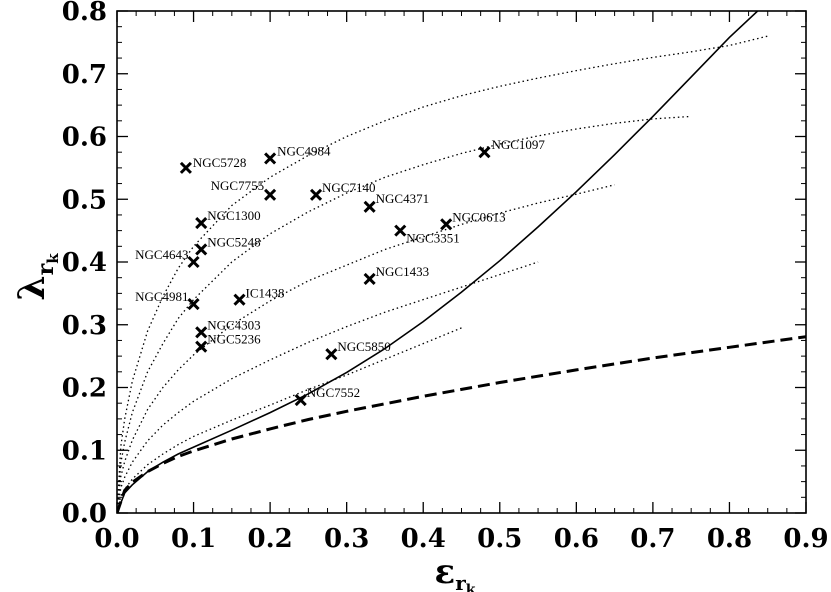 Image resolution: width=831 pixels, height=592 pixels. Describe the element at coordinates (84, 451) in the screenshot. I see `y-tick-label: 0.1` at that location.